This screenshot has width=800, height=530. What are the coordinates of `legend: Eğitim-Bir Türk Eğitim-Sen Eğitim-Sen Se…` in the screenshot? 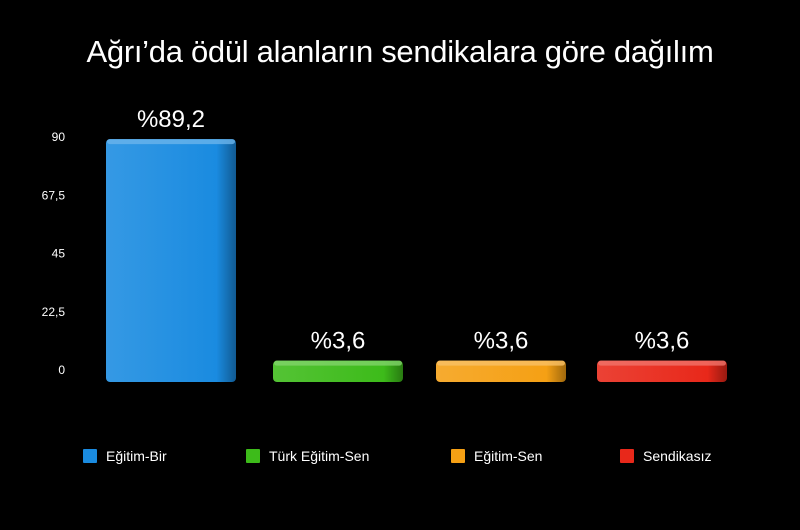 It's located at (400, 458).